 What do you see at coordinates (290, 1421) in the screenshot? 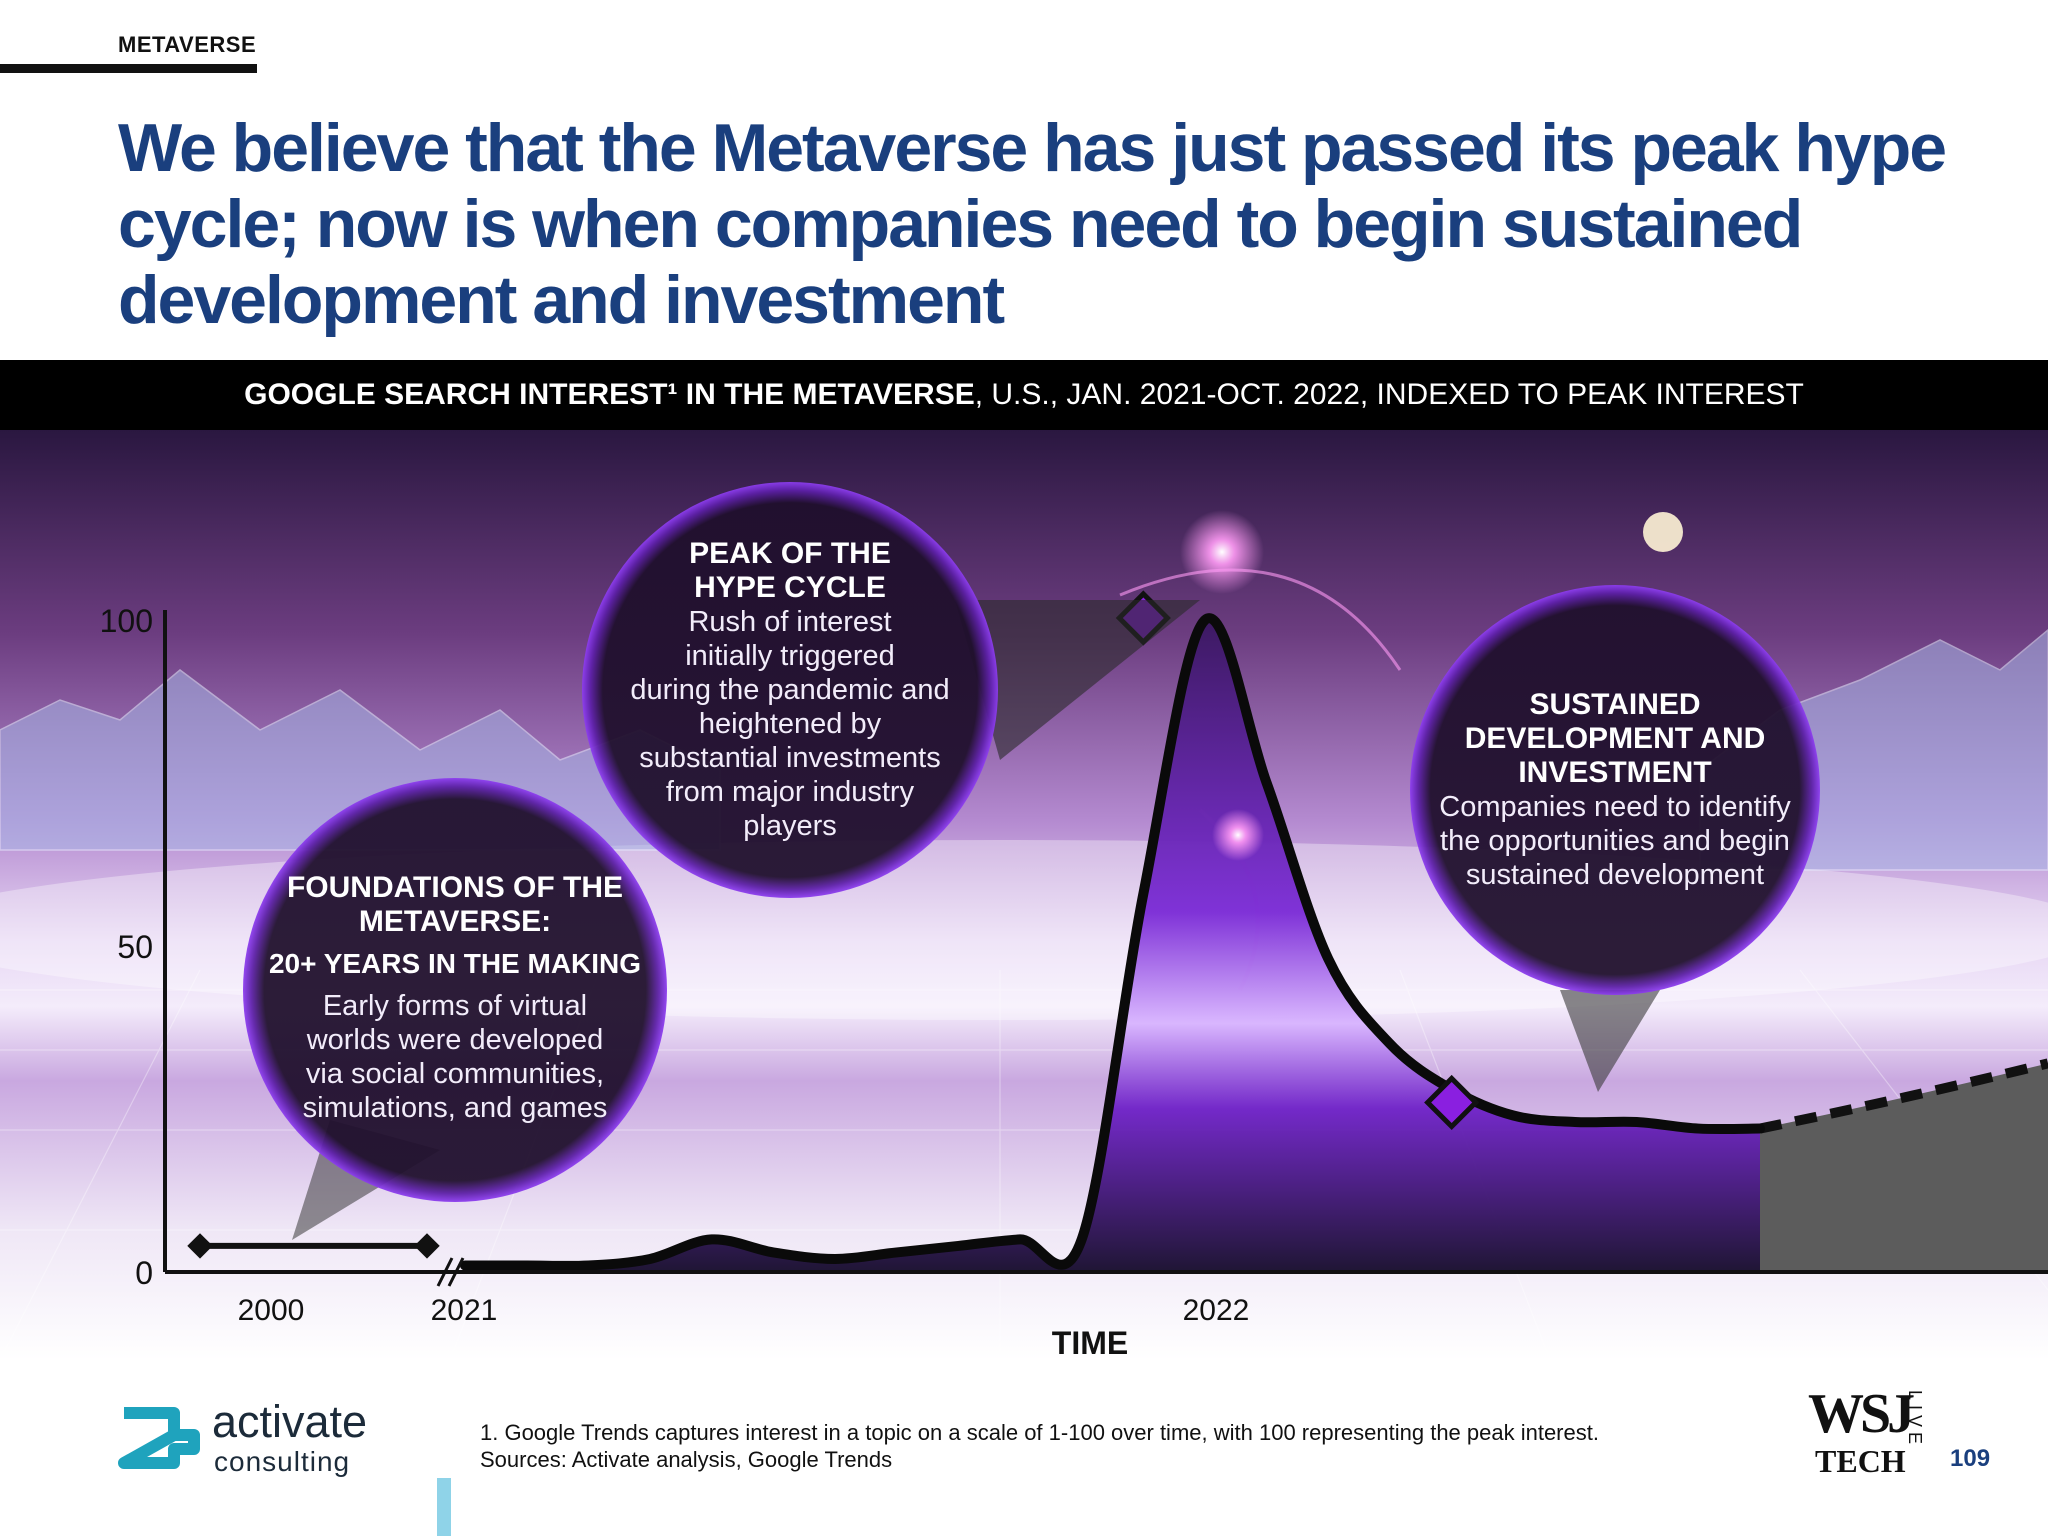
I see `logo-wordmark: activate` at bounding box center [290, 1421].